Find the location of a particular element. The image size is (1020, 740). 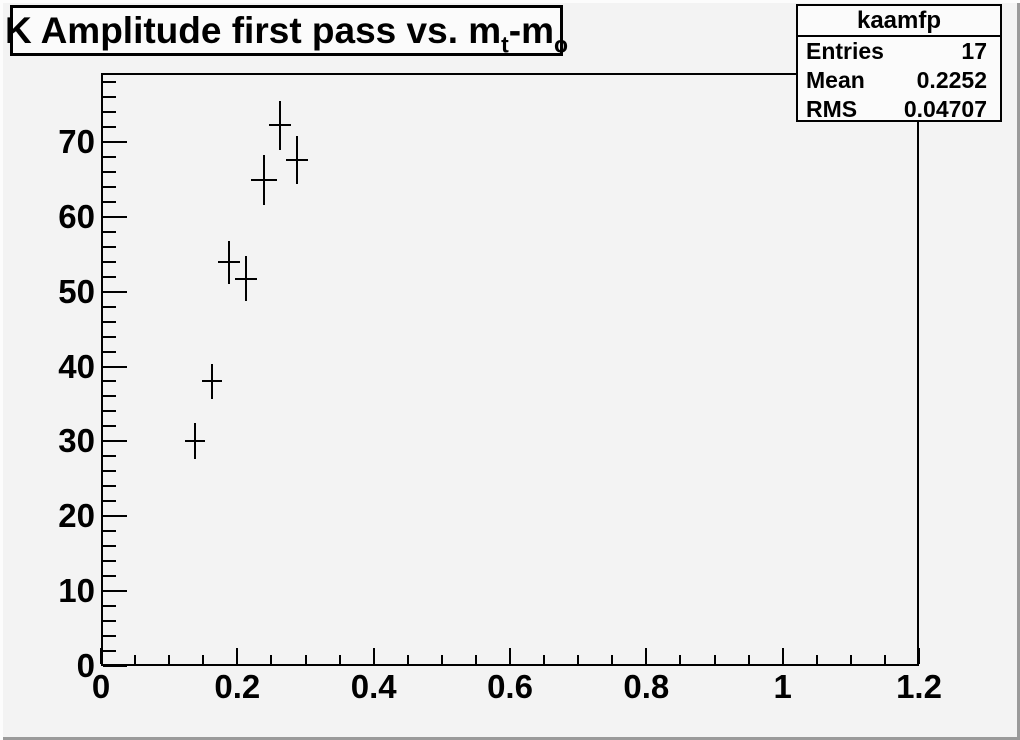

stats-row-entries: Entries 17 is located at coordinates (899, 51).